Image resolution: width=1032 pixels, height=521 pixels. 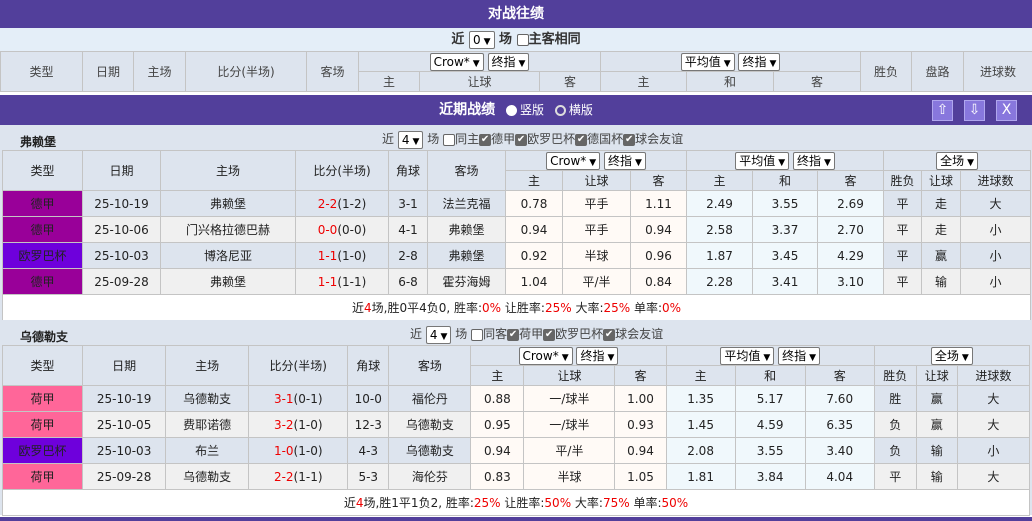 I want to click on avg-draw: 3.84, so click(x=770, y=476).